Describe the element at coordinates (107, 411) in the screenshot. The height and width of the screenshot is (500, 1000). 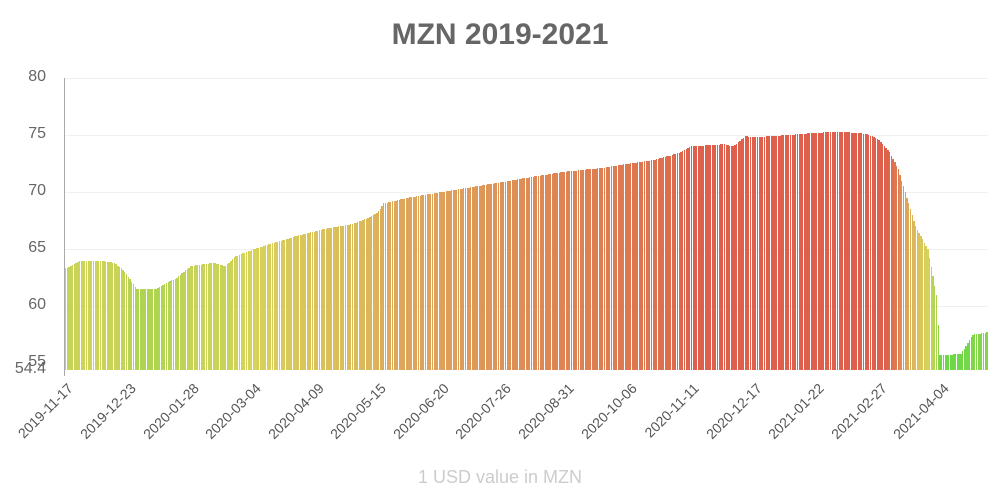
I see `x-tick-label: 2019-12-23` at that location.